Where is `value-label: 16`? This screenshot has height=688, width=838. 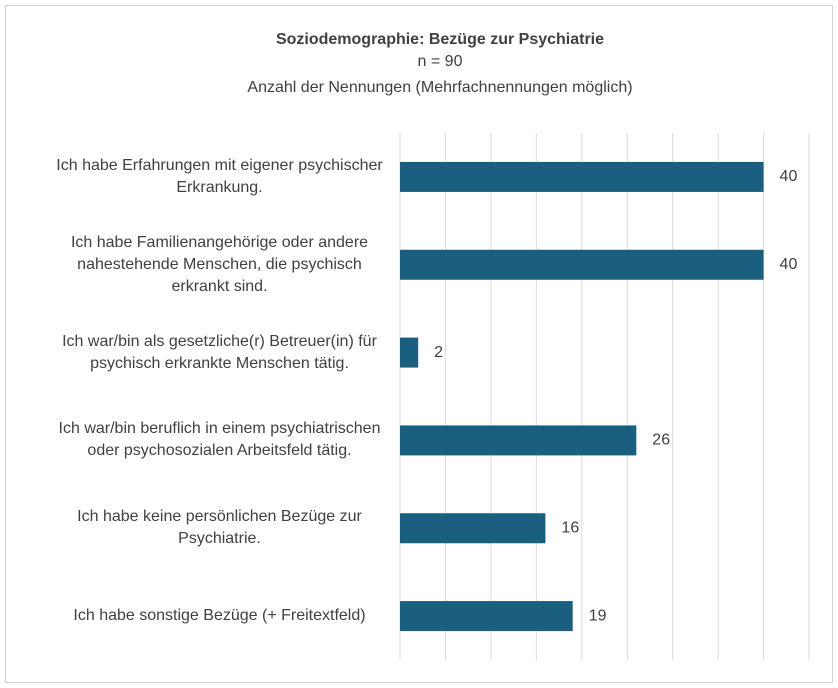
value-label: 16 is located at coordinates (570, 527).